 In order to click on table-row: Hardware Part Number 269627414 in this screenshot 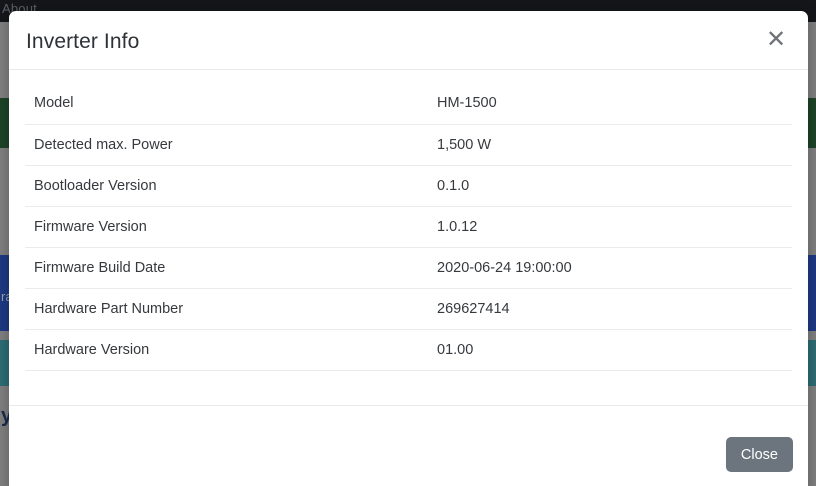, I will do `click(408, 309)`.